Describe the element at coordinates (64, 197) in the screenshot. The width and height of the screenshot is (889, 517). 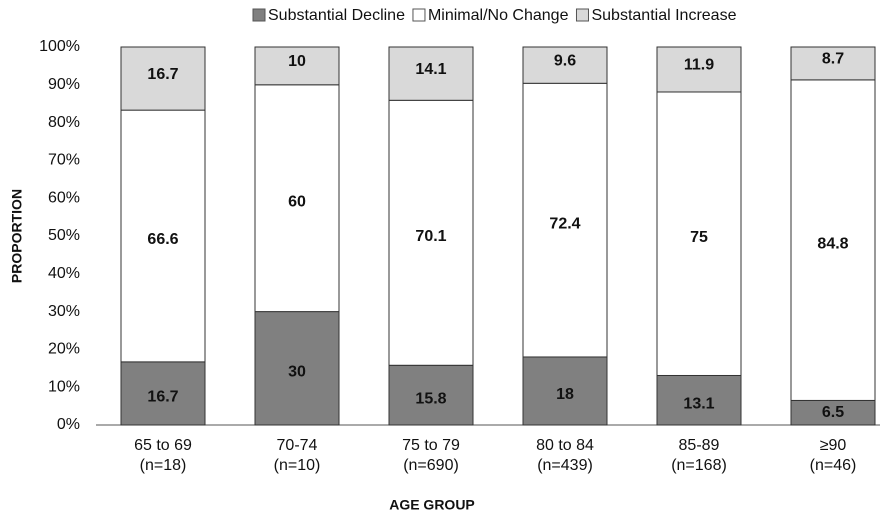
I see `y-tick-label: 60%` at that location.